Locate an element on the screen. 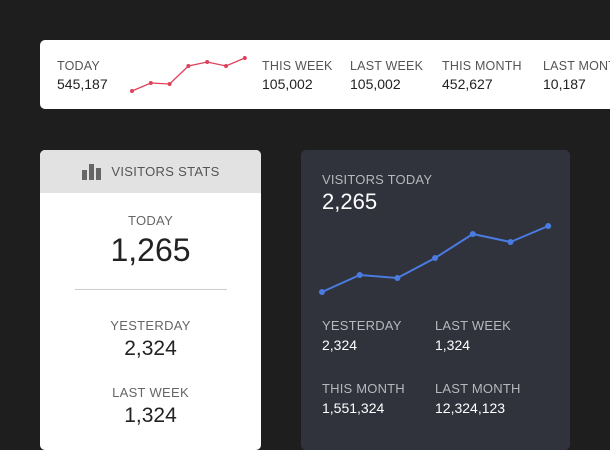 This screenshot has height=450, width=610. visitors-today-value: 2,265 is located at coordinates (350, 201).